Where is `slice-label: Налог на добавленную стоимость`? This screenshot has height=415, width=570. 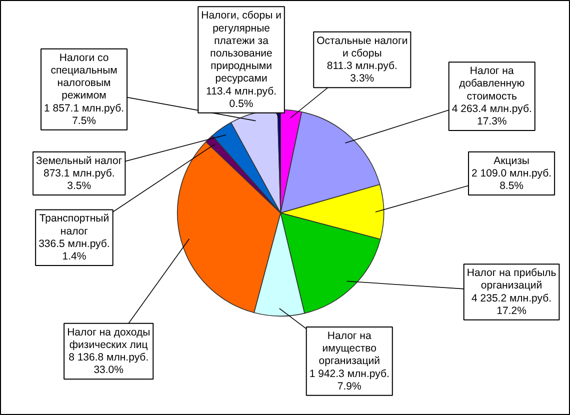
slice-label: Налог на добавленную стоимость is located at coordinates (492, 83).